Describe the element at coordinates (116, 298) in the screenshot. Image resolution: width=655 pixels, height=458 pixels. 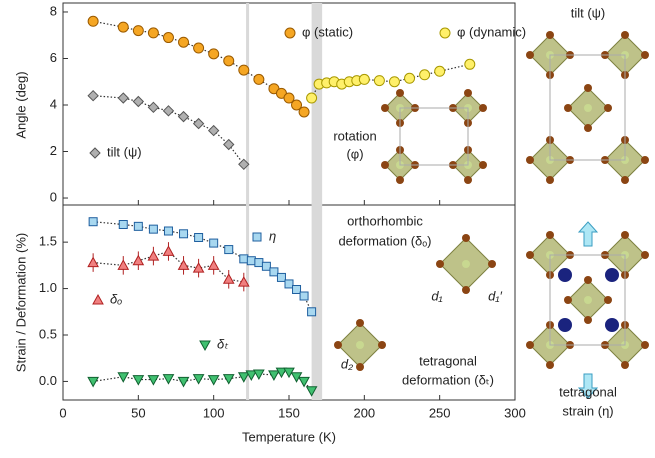
I see `legend-label: δₒ` at that location.